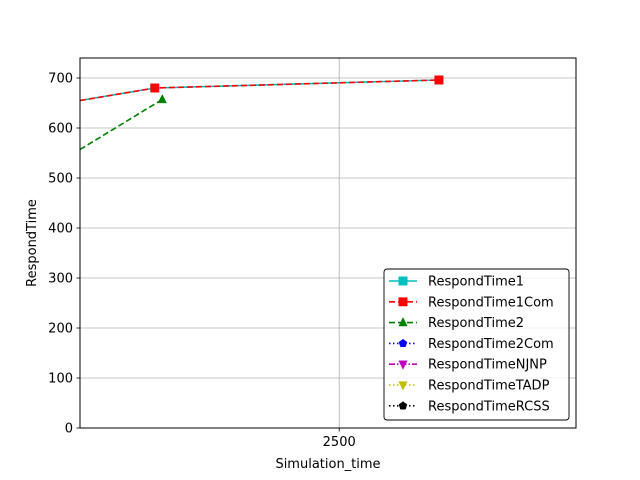 This screenshot has width=640, height=480. What do you see at coordinates (403, 386) in the screenshot?
I see `legend-marker-respondtimetadp` at bounding box center [403, 386].